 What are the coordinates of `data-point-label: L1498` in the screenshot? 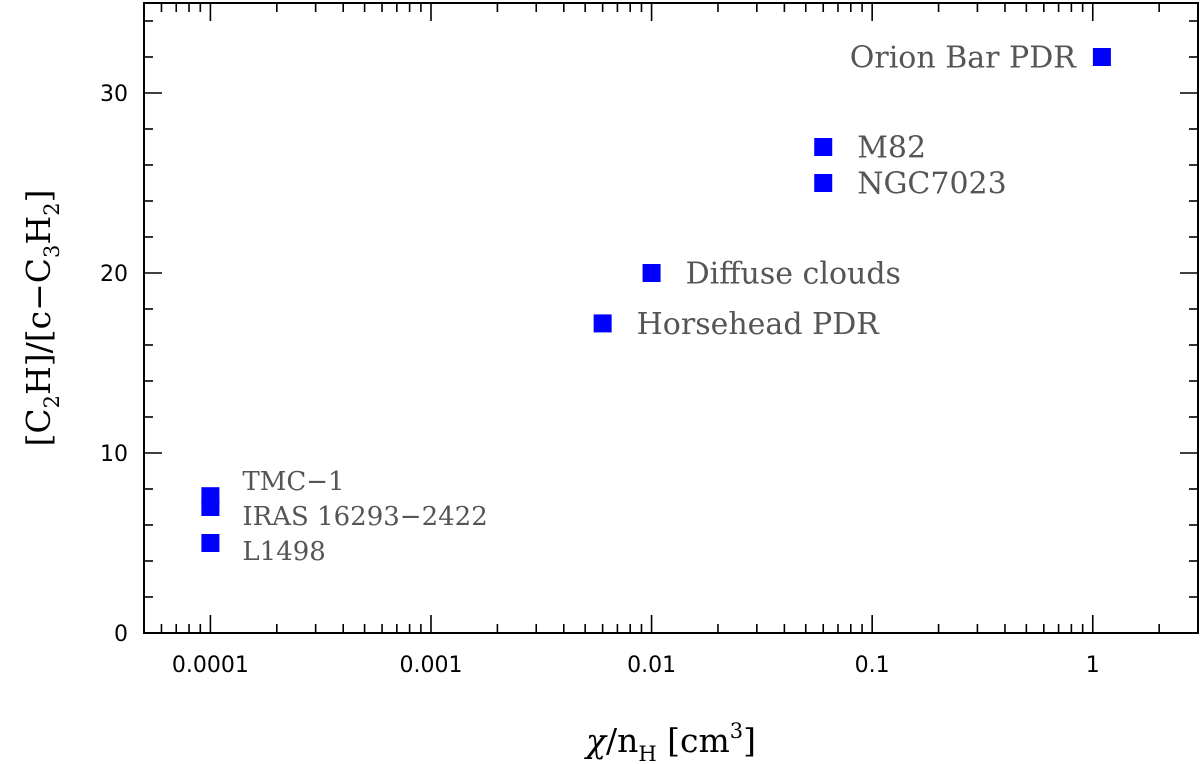 It's located at (283, 552).